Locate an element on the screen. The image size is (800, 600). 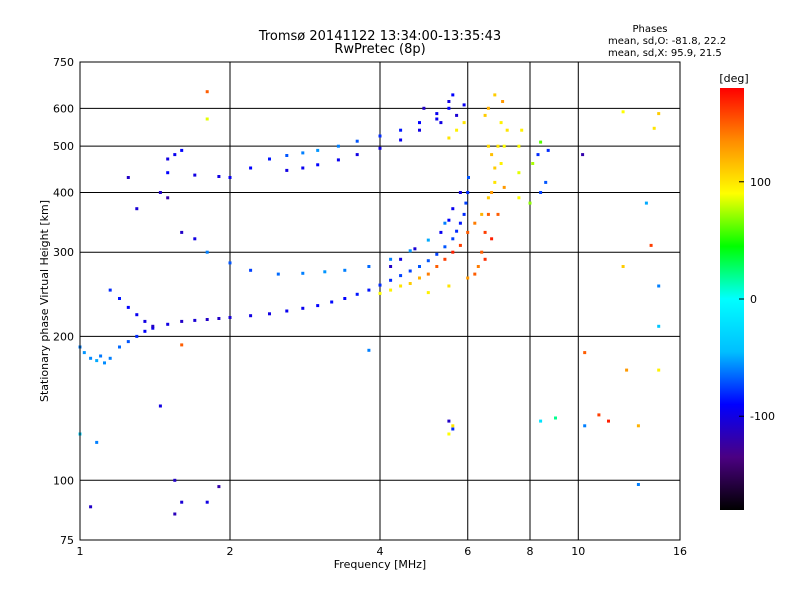
x-tick-label: 16 is located at coordinates (680, 551).